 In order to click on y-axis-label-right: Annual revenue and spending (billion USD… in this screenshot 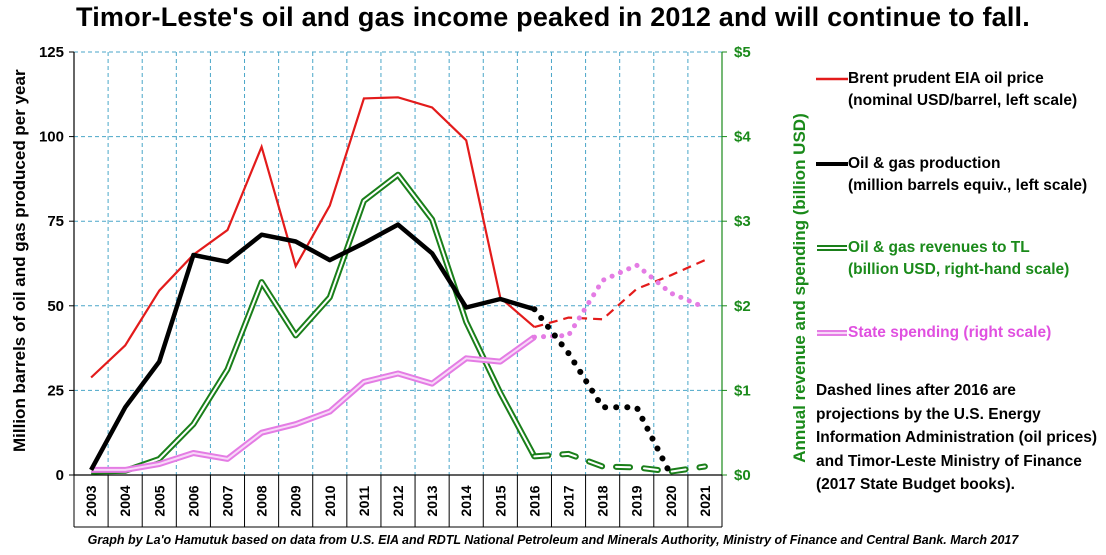, I will do `click(799, 288)`.